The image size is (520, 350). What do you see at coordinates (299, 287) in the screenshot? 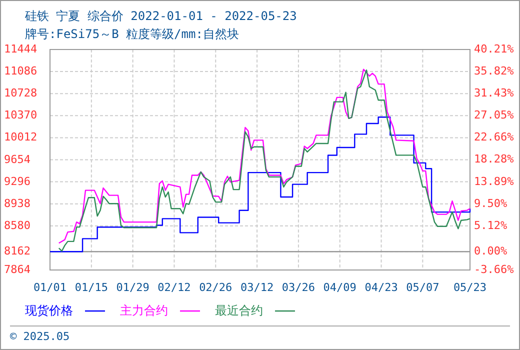
I see `x-tick-label: 03/26` at bounding box center [299, 287].